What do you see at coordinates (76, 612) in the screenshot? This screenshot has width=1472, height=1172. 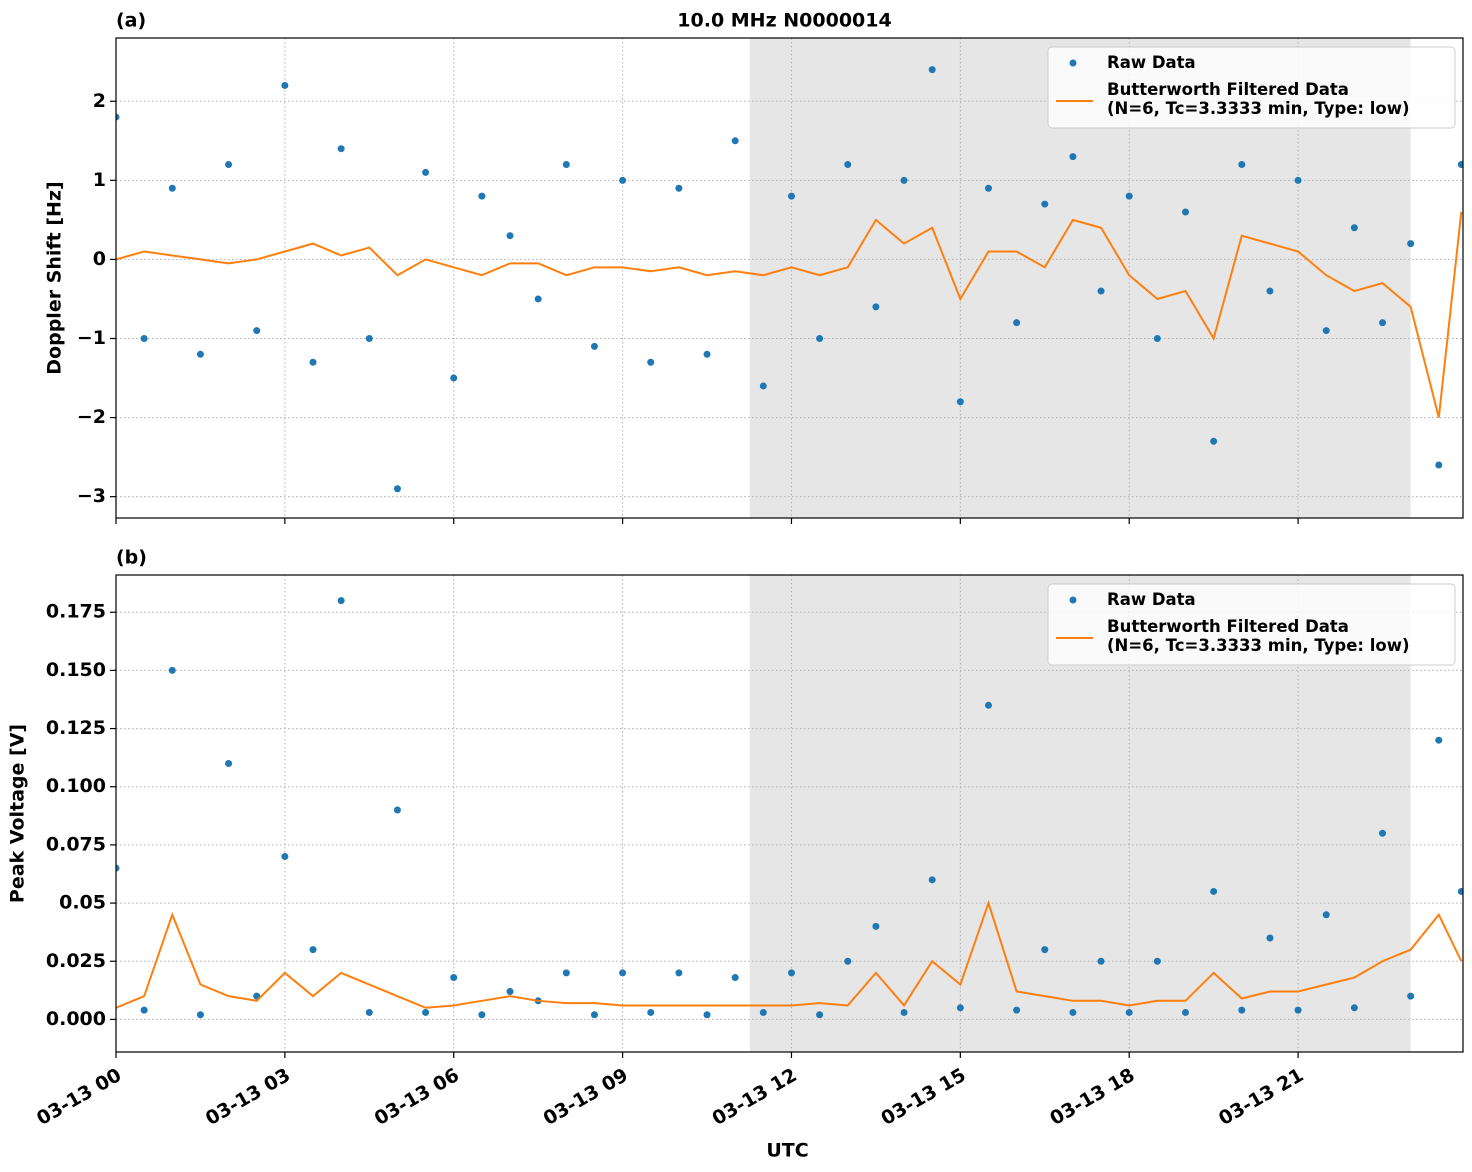 I see `y-tick-label: 0.175` at bounding box center [76, 612].